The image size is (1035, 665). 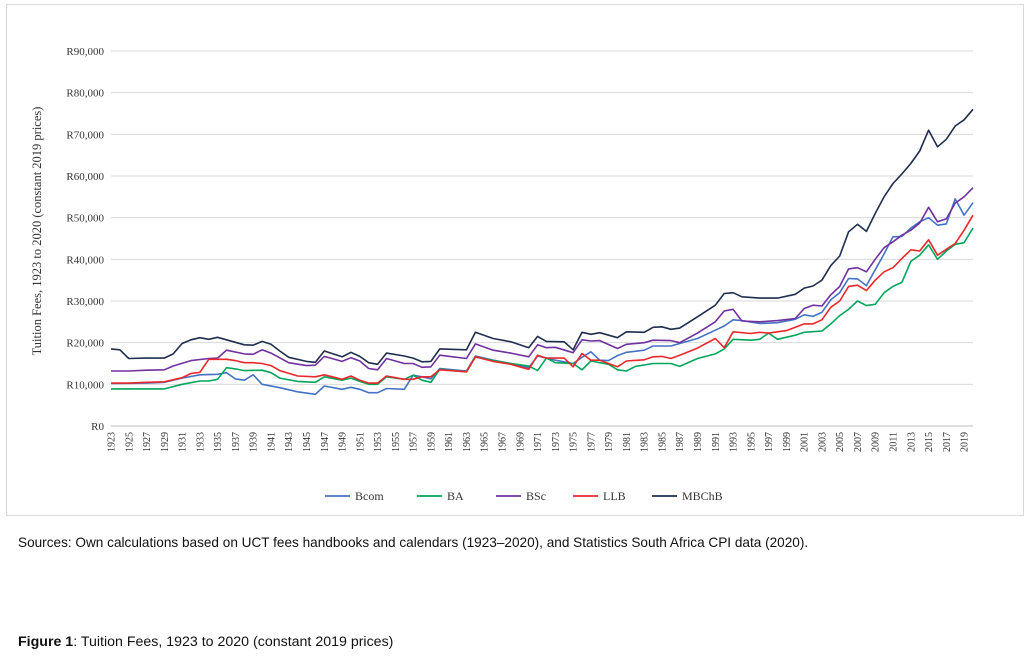 I want to click on x-tick-label: 1989, so click(x=698, y=442).